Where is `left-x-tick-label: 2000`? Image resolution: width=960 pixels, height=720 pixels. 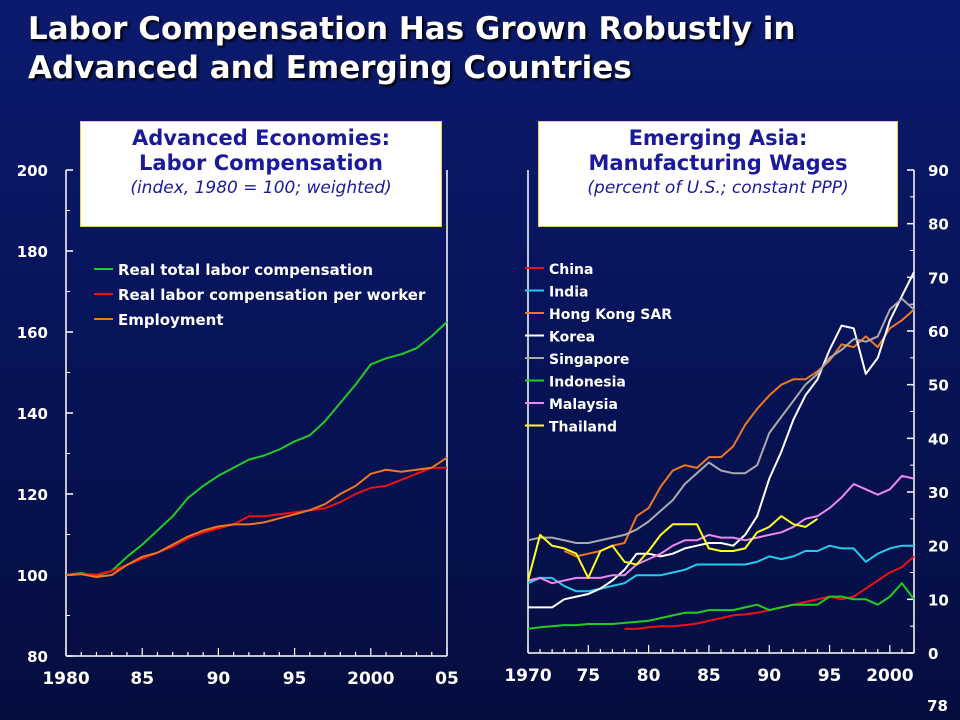
left-x-tick-label: 2000 is located at coordinates (370, 679).